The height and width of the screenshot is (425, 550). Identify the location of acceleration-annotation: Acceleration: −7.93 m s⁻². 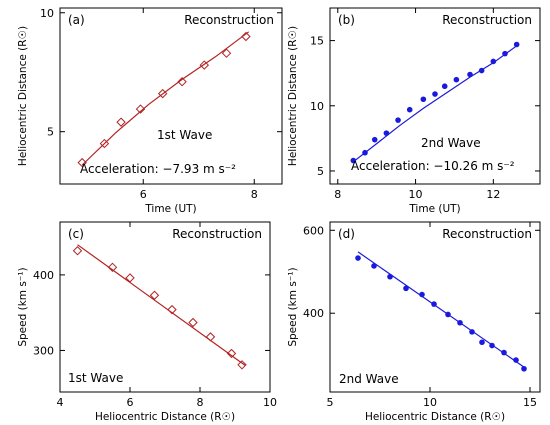
(158, 169).